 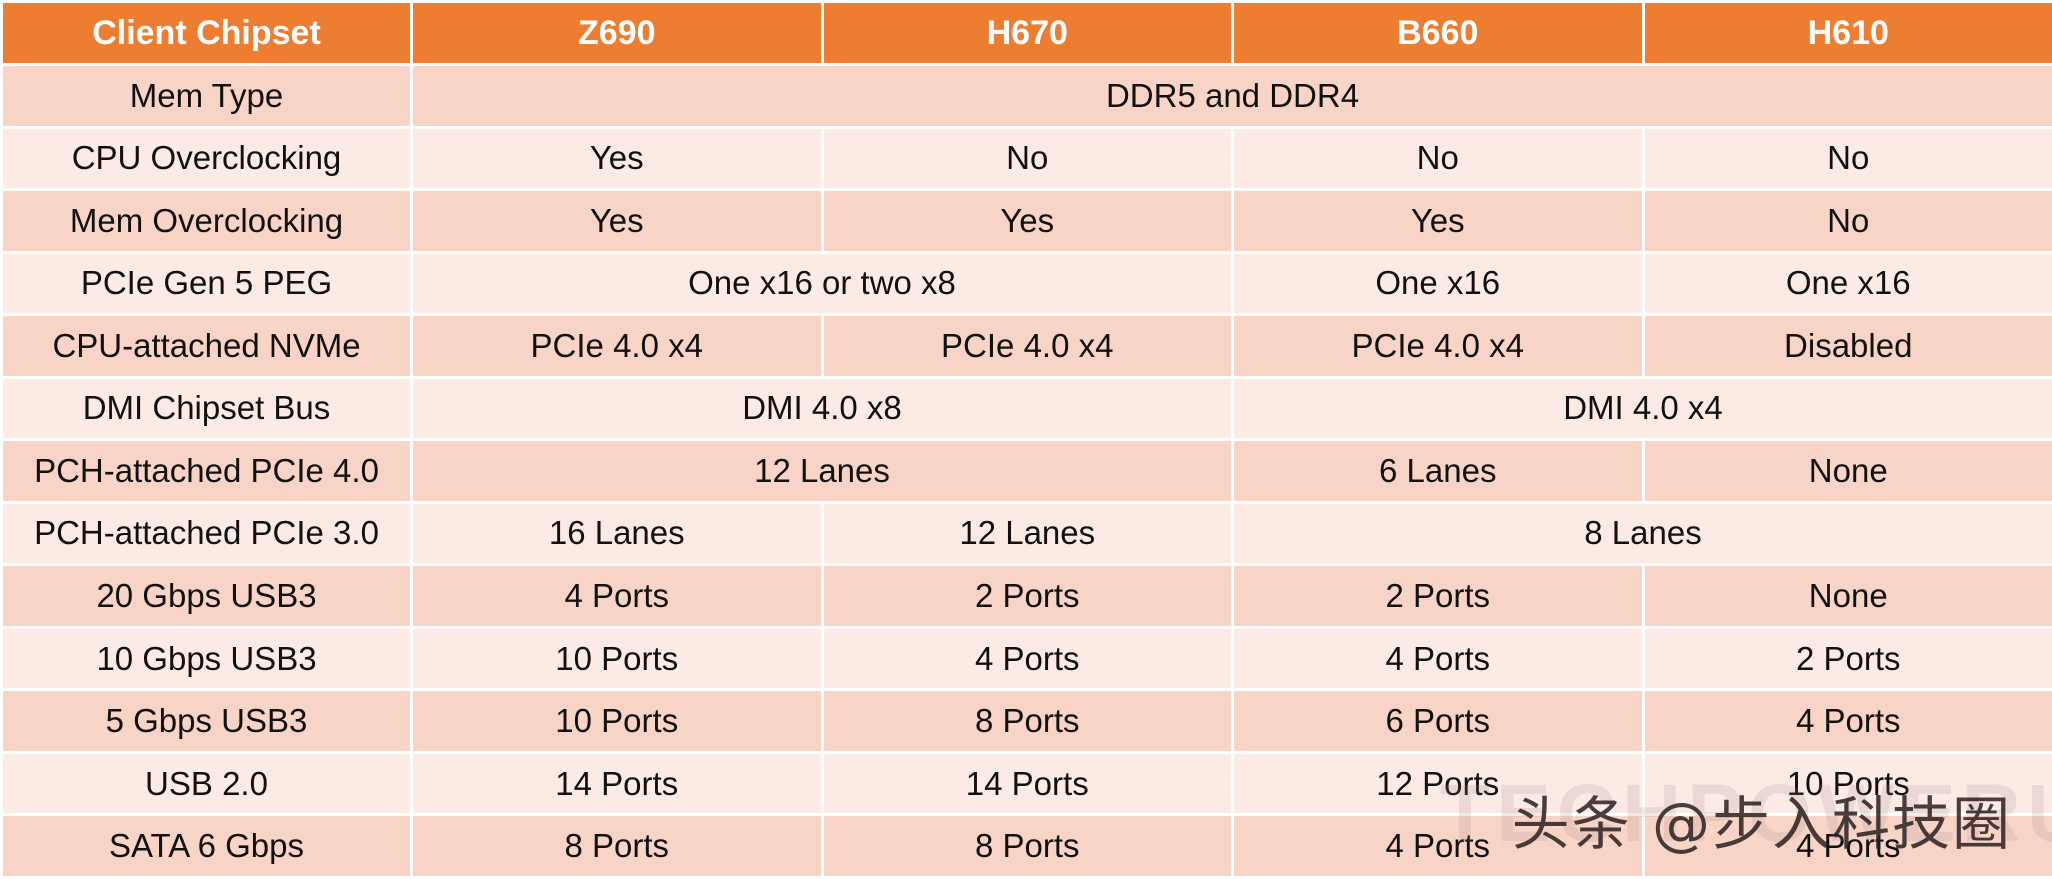 I want to click on header-chipset-h670: H670, so click(x=1027, y=33).